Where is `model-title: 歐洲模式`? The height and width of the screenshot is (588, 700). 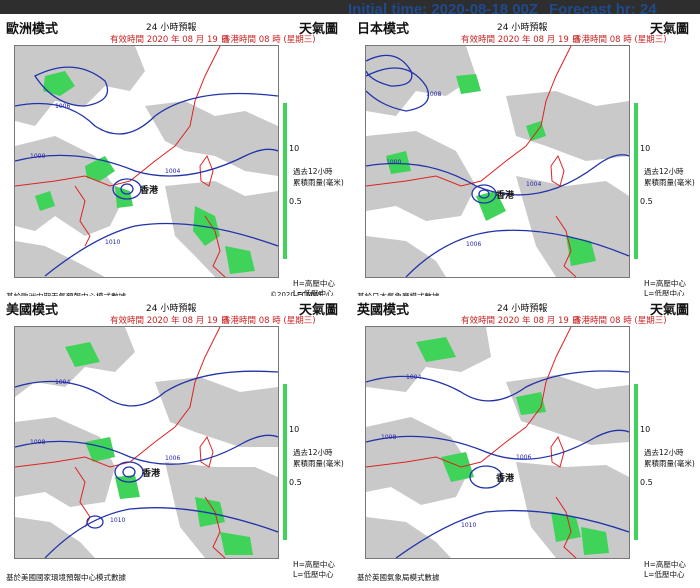
model-title: 歐洲模式 is located at coordinates (32, 29).